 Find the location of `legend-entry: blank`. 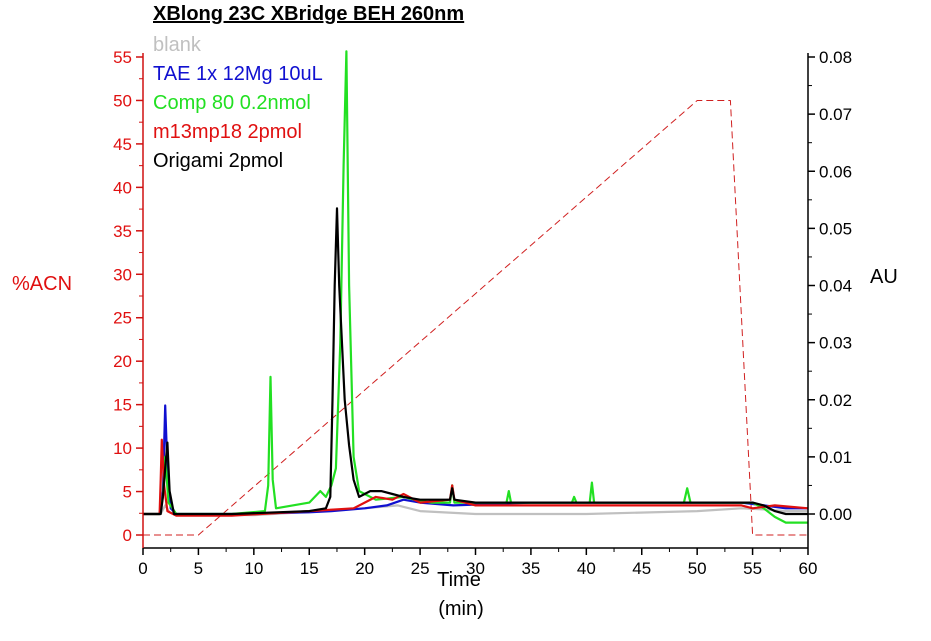

legend-entry: blank is located at coordinates (177, 45).